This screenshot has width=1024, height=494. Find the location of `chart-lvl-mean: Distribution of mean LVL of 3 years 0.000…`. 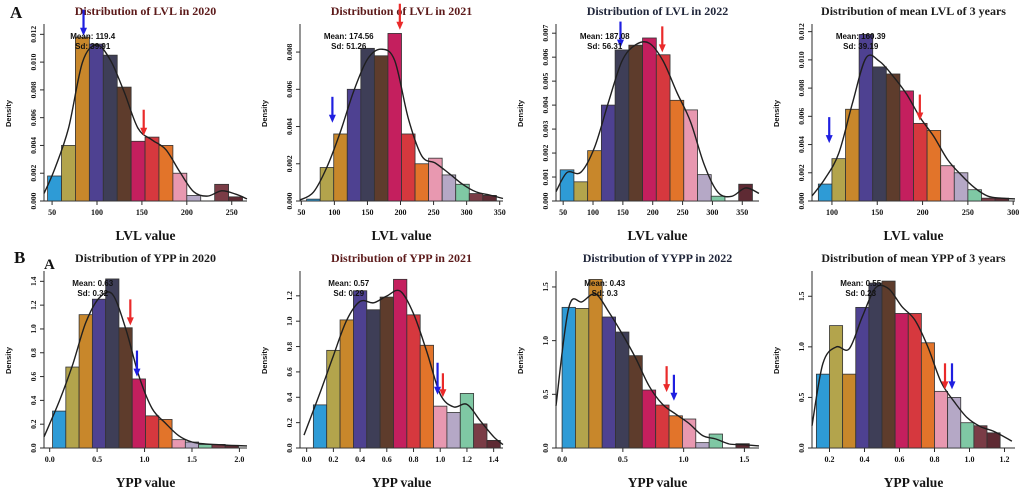

chart-lvl-mean: Distribution of mean LVL of 3 years 0.000… is located at coordinates (896, 123).